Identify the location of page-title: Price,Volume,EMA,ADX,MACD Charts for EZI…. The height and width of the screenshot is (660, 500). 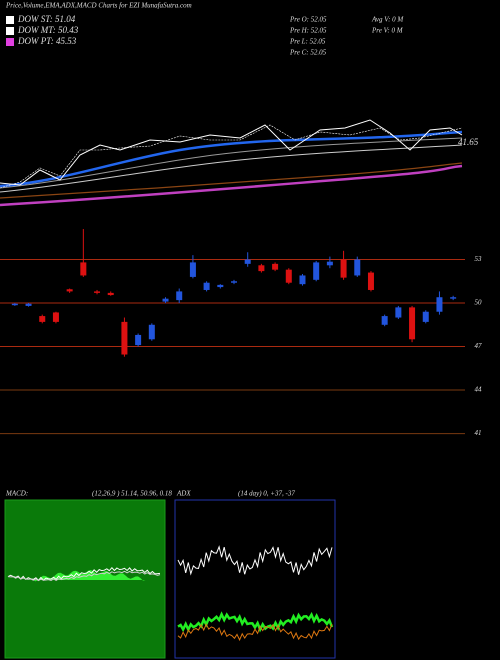
(98, 6).